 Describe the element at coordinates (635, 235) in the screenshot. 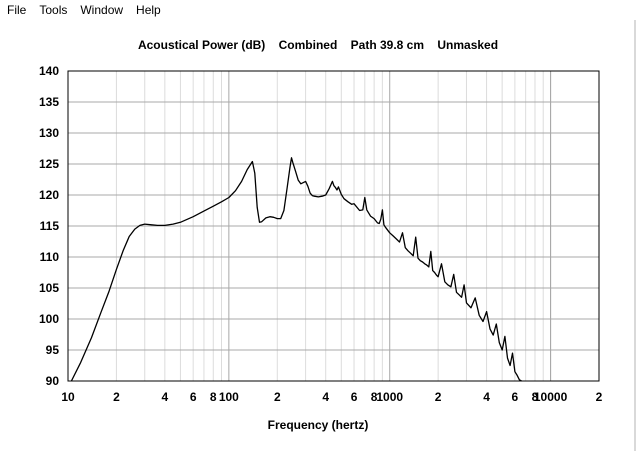

I see `window-right-edge` at that location.